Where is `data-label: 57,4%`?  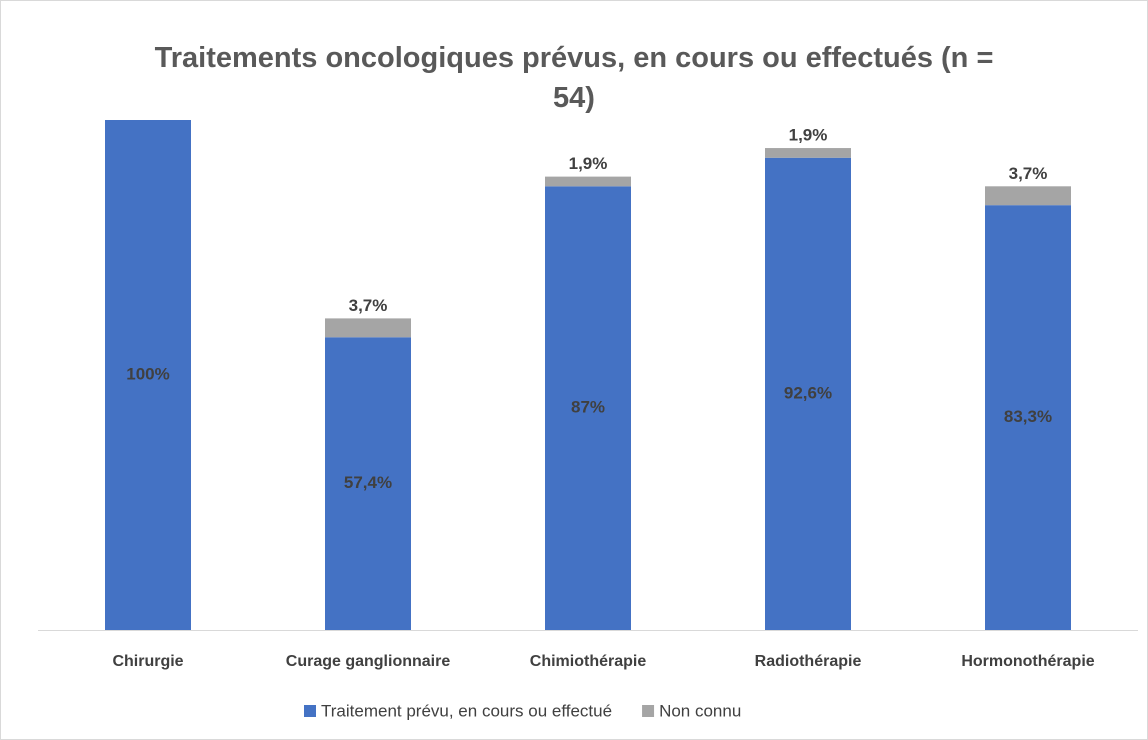
data-label: 57,4% is located at coordinates (368, 482).